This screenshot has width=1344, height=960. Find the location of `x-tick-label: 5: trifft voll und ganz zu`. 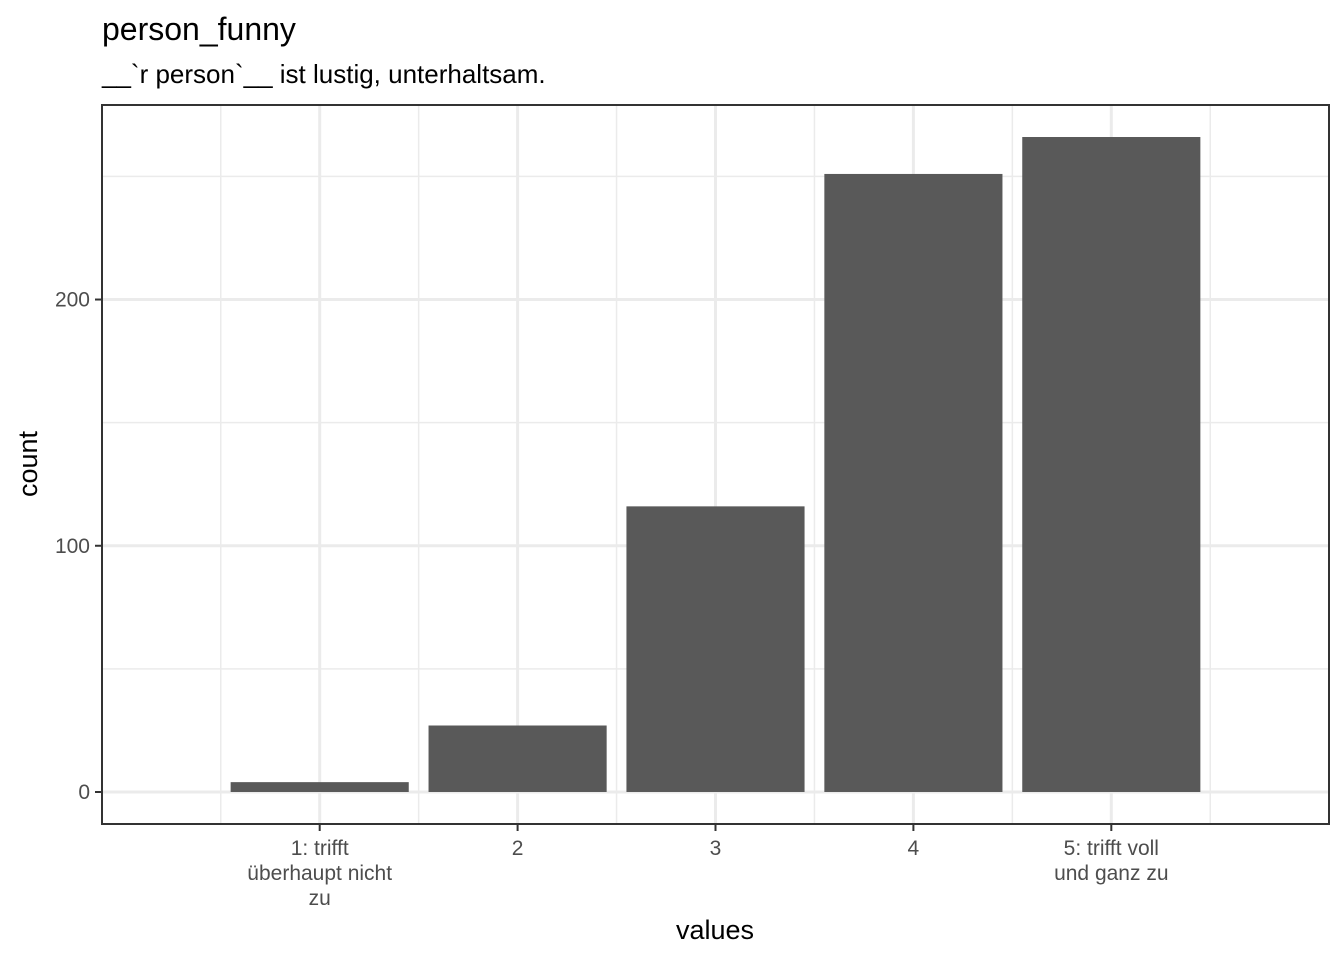

x-tick-label: 5: trifft voll und ganz zu is located at coordinates (1111, 861).